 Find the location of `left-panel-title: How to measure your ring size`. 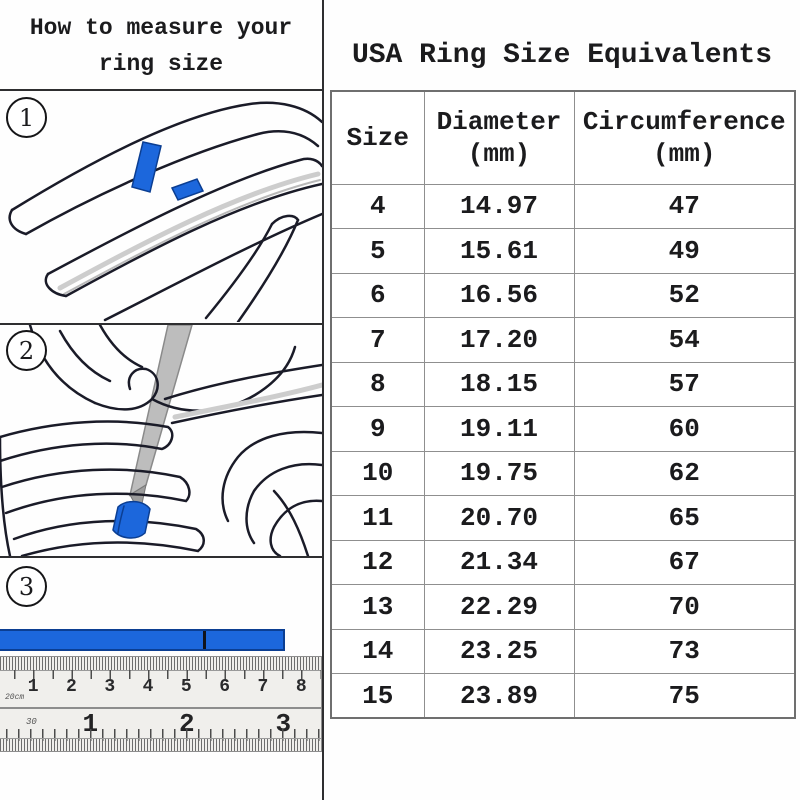

left-panel-title: How to measure your ring size is located at coordinates (161, 46).